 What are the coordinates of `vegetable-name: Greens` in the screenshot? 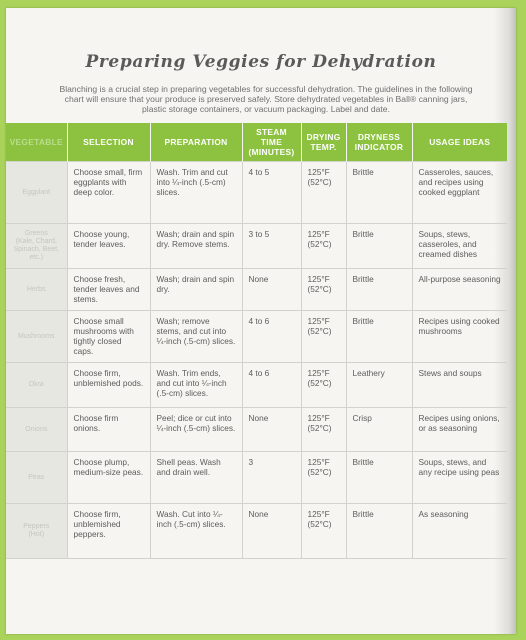 It's located at (36, 233).